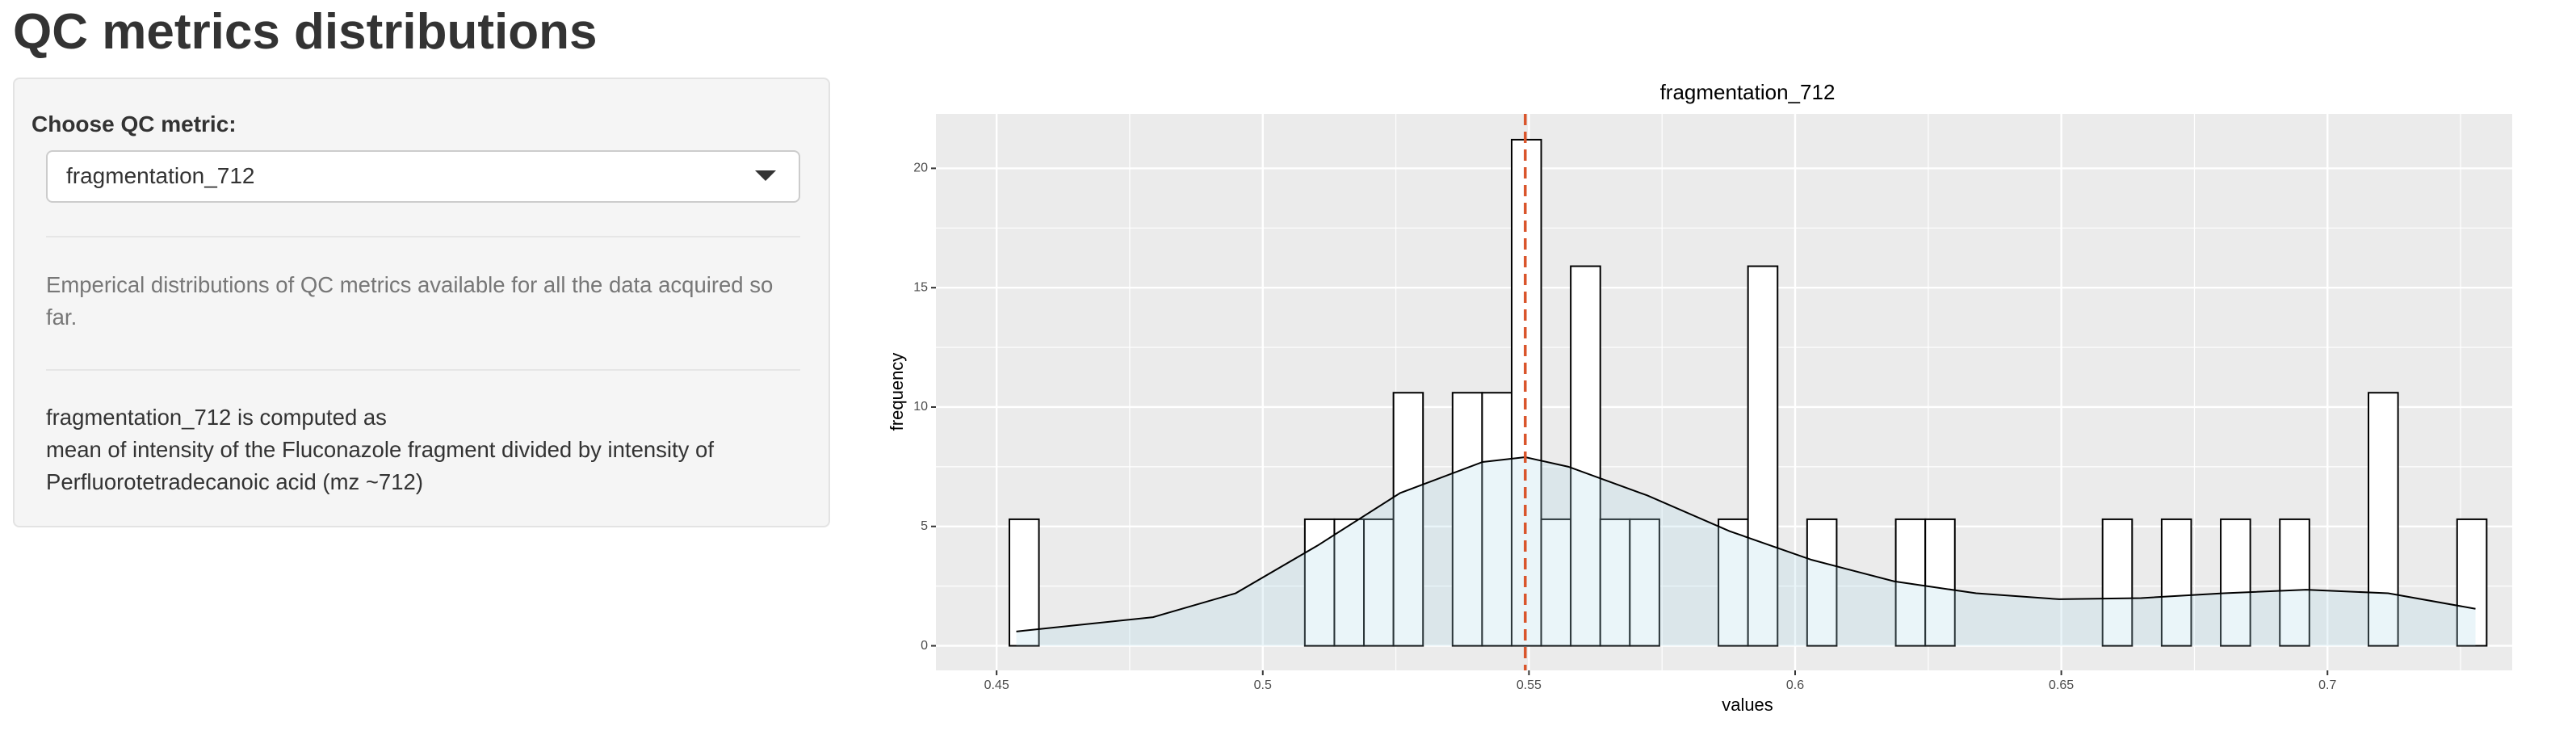 The image size is (2576, 735). Describe the element at coordinates (423, 176) in the screenshot. I see `metric-select` at that location.